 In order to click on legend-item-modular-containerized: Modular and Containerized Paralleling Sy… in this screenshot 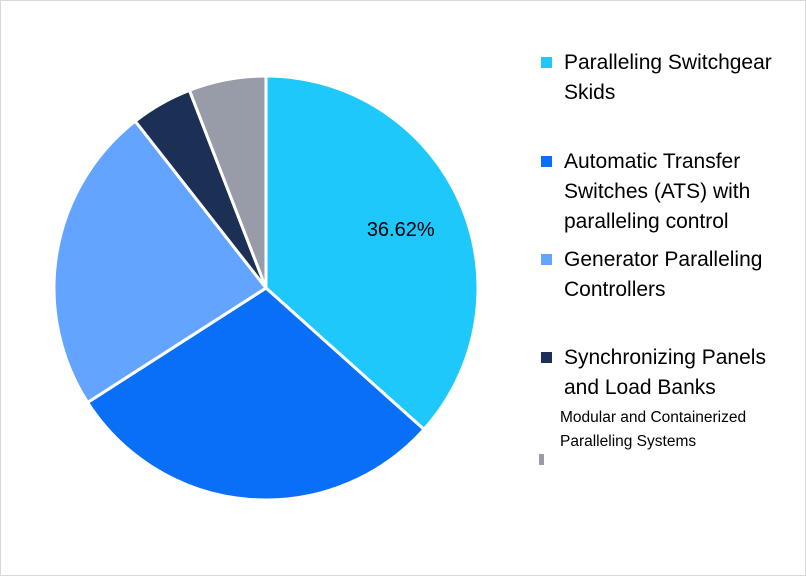, I will do `click(664, 435)`.